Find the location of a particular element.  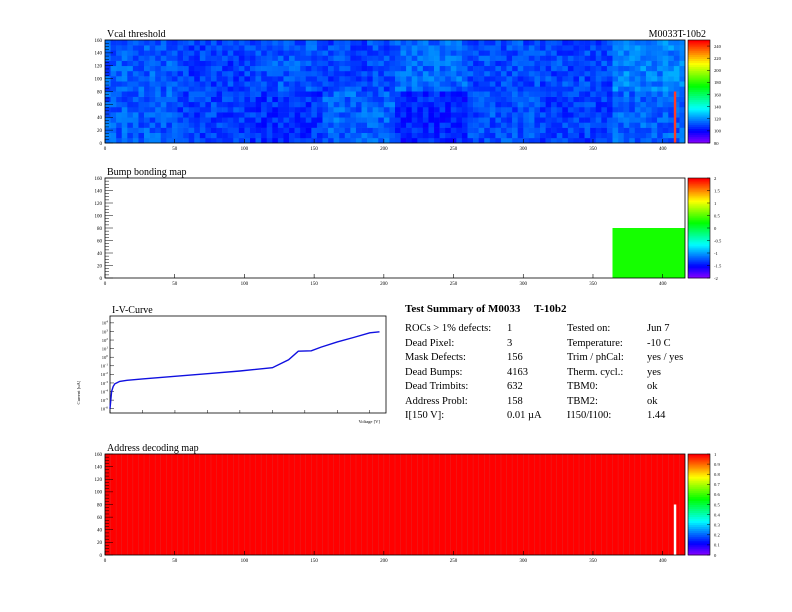

colorbar-tick-label: 0.5 is located at coordinates (717, 215).